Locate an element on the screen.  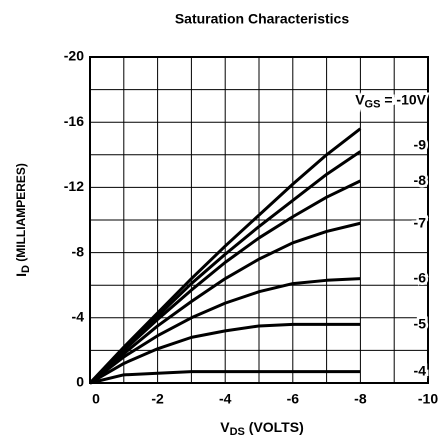
legend-entry: -6 is located at coordinates (420, 277).